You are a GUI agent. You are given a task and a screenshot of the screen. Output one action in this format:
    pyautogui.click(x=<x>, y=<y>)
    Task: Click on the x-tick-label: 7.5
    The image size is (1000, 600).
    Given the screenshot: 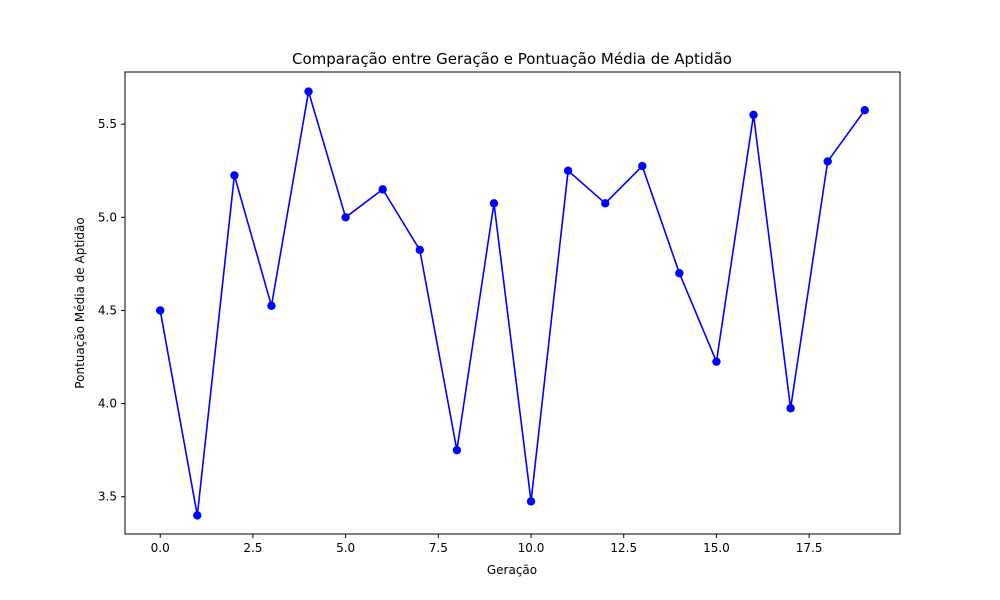 What is the action you would take?
    pyautogui.click(x=438, y=548)
    